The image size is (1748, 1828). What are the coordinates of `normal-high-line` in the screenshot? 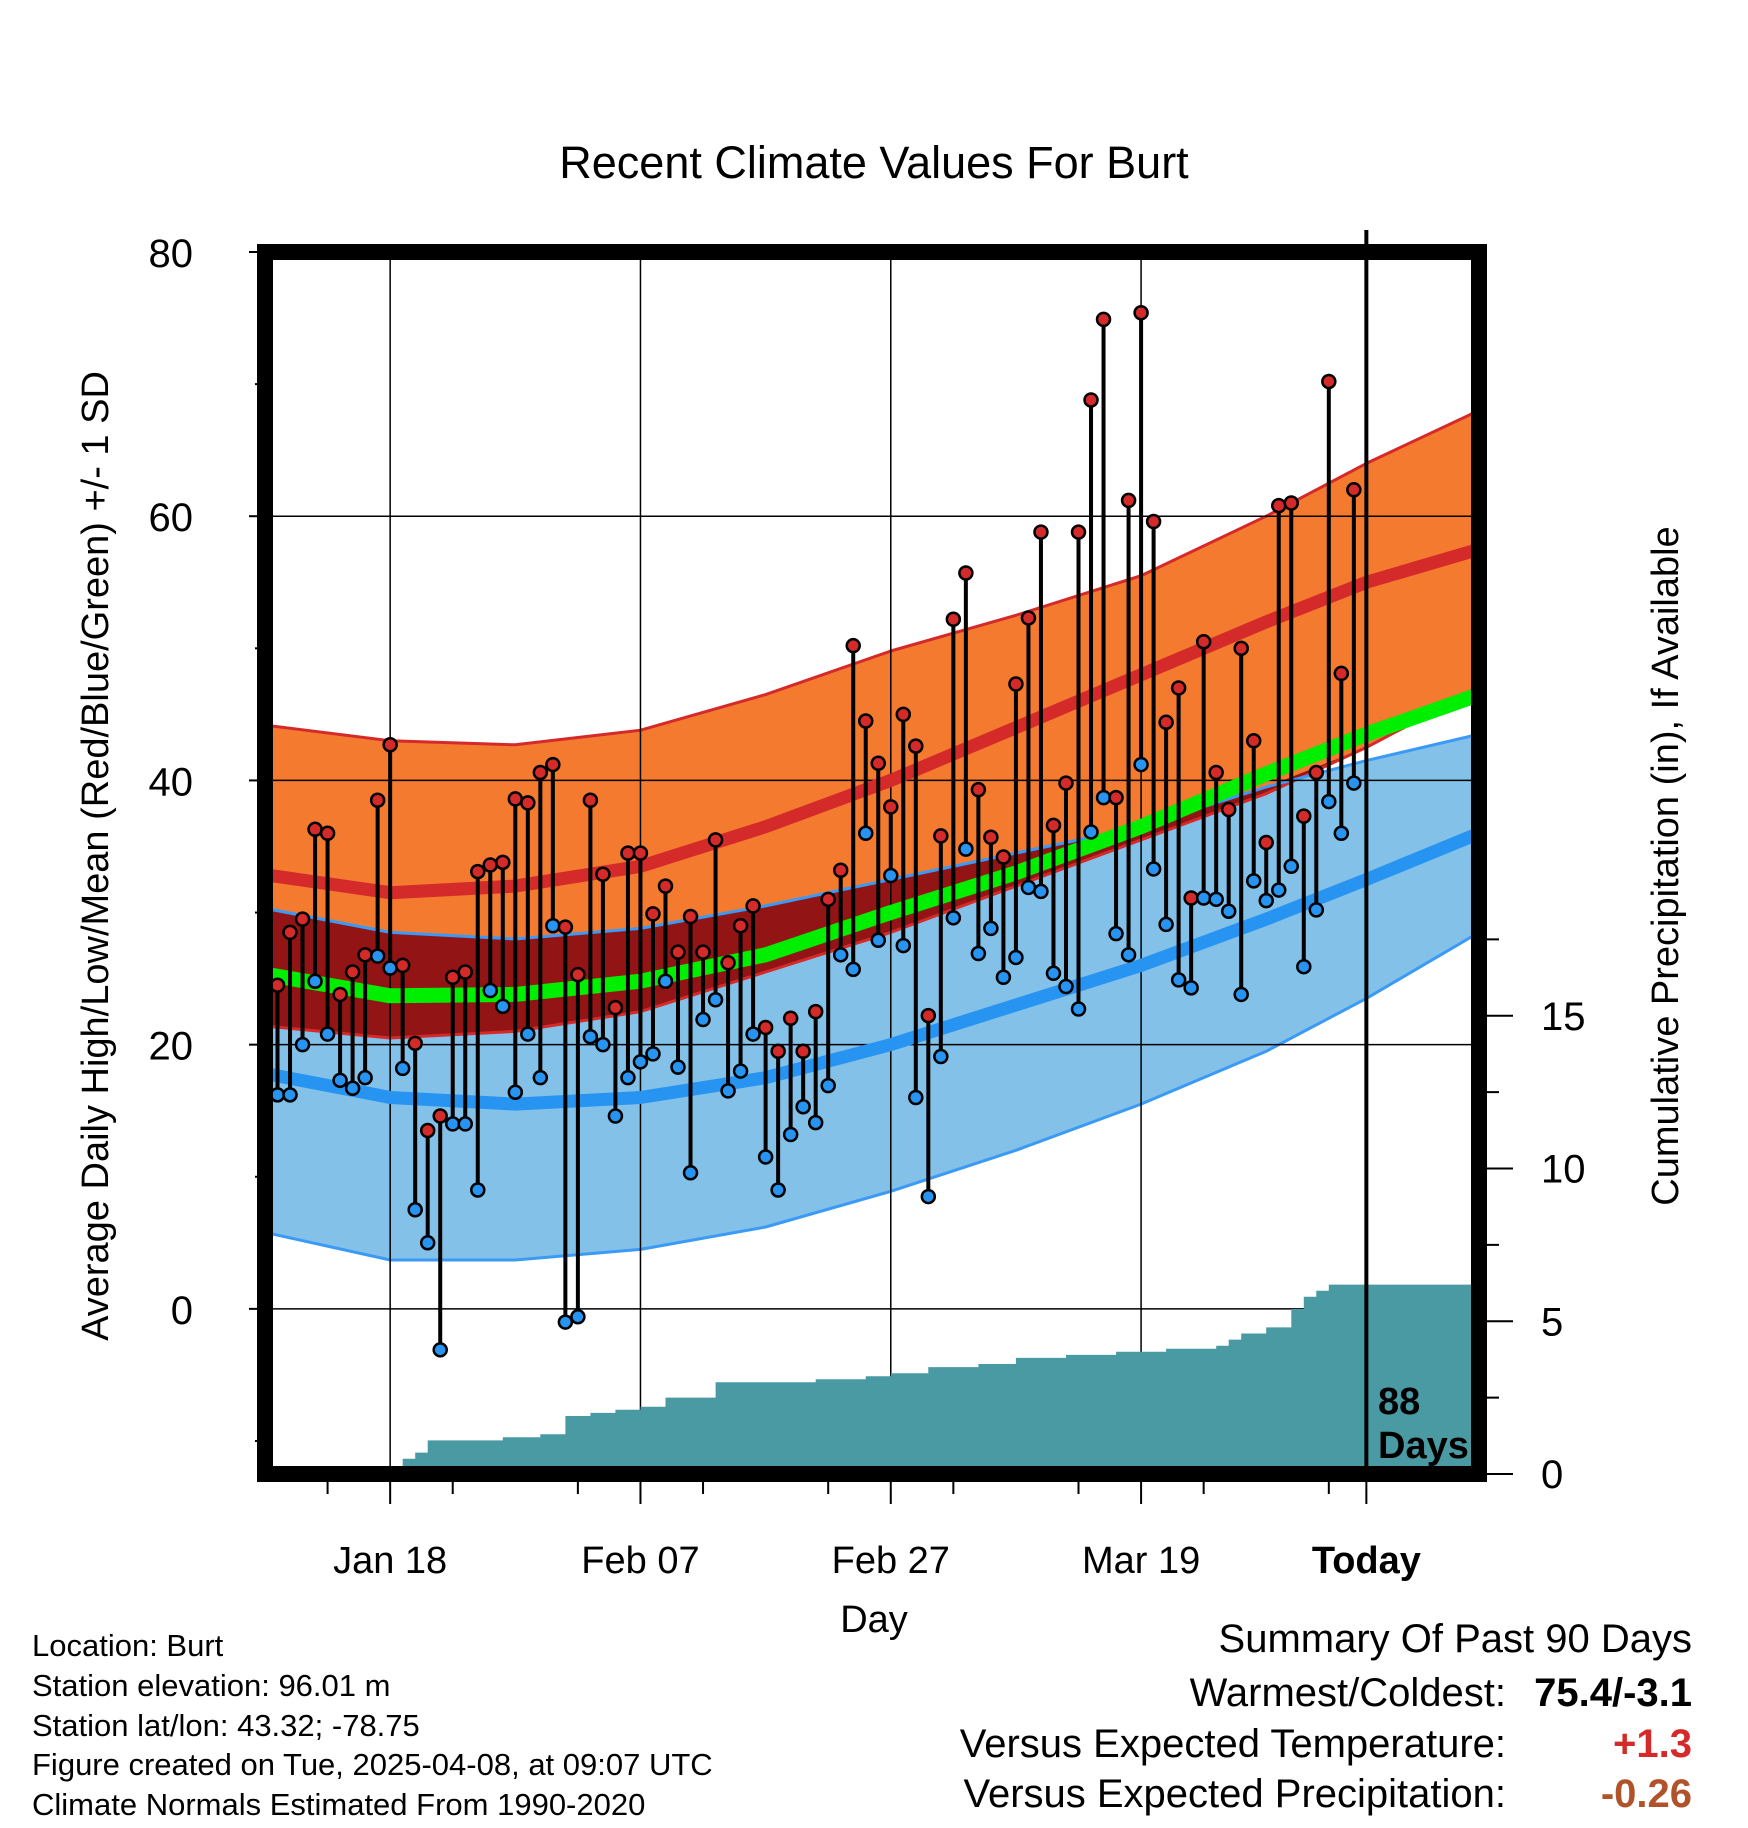 It's located at (872, 721).